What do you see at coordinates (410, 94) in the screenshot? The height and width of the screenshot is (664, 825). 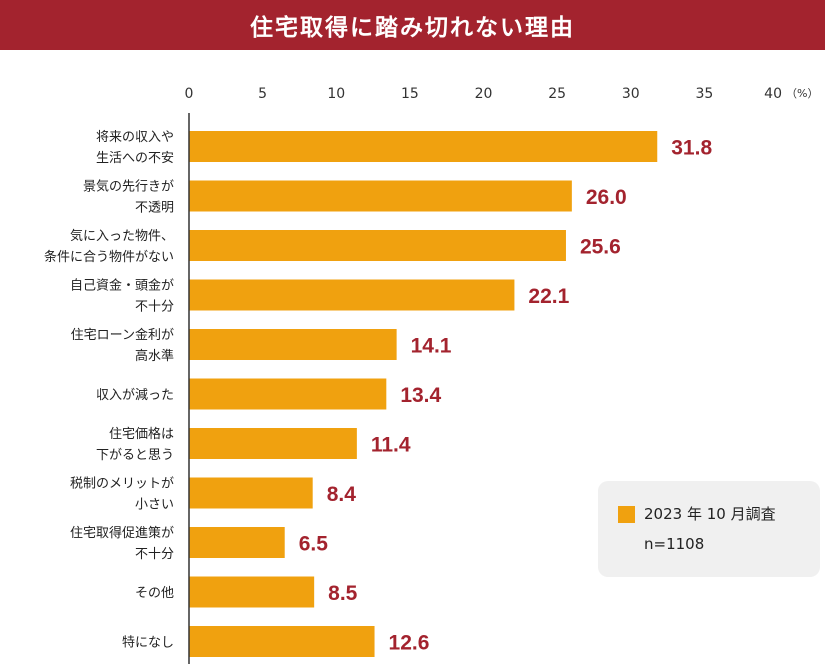 I see `x-tick-label: 15` at bounding box center [410, 94].